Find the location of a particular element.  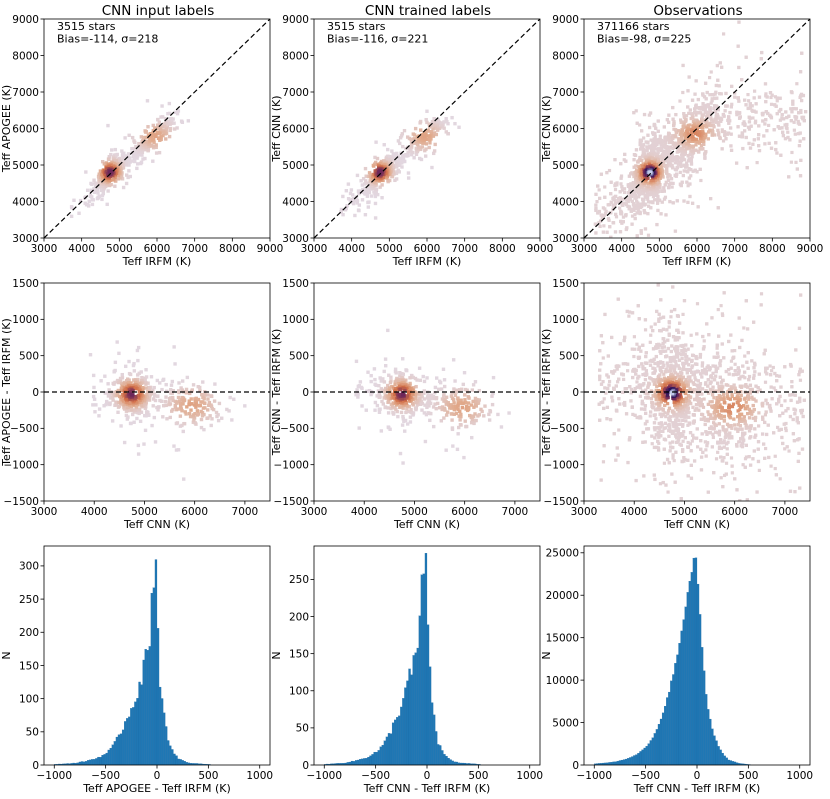

panel-r1c2-ytick-label: 8000 is located at coordinates (295, 56).